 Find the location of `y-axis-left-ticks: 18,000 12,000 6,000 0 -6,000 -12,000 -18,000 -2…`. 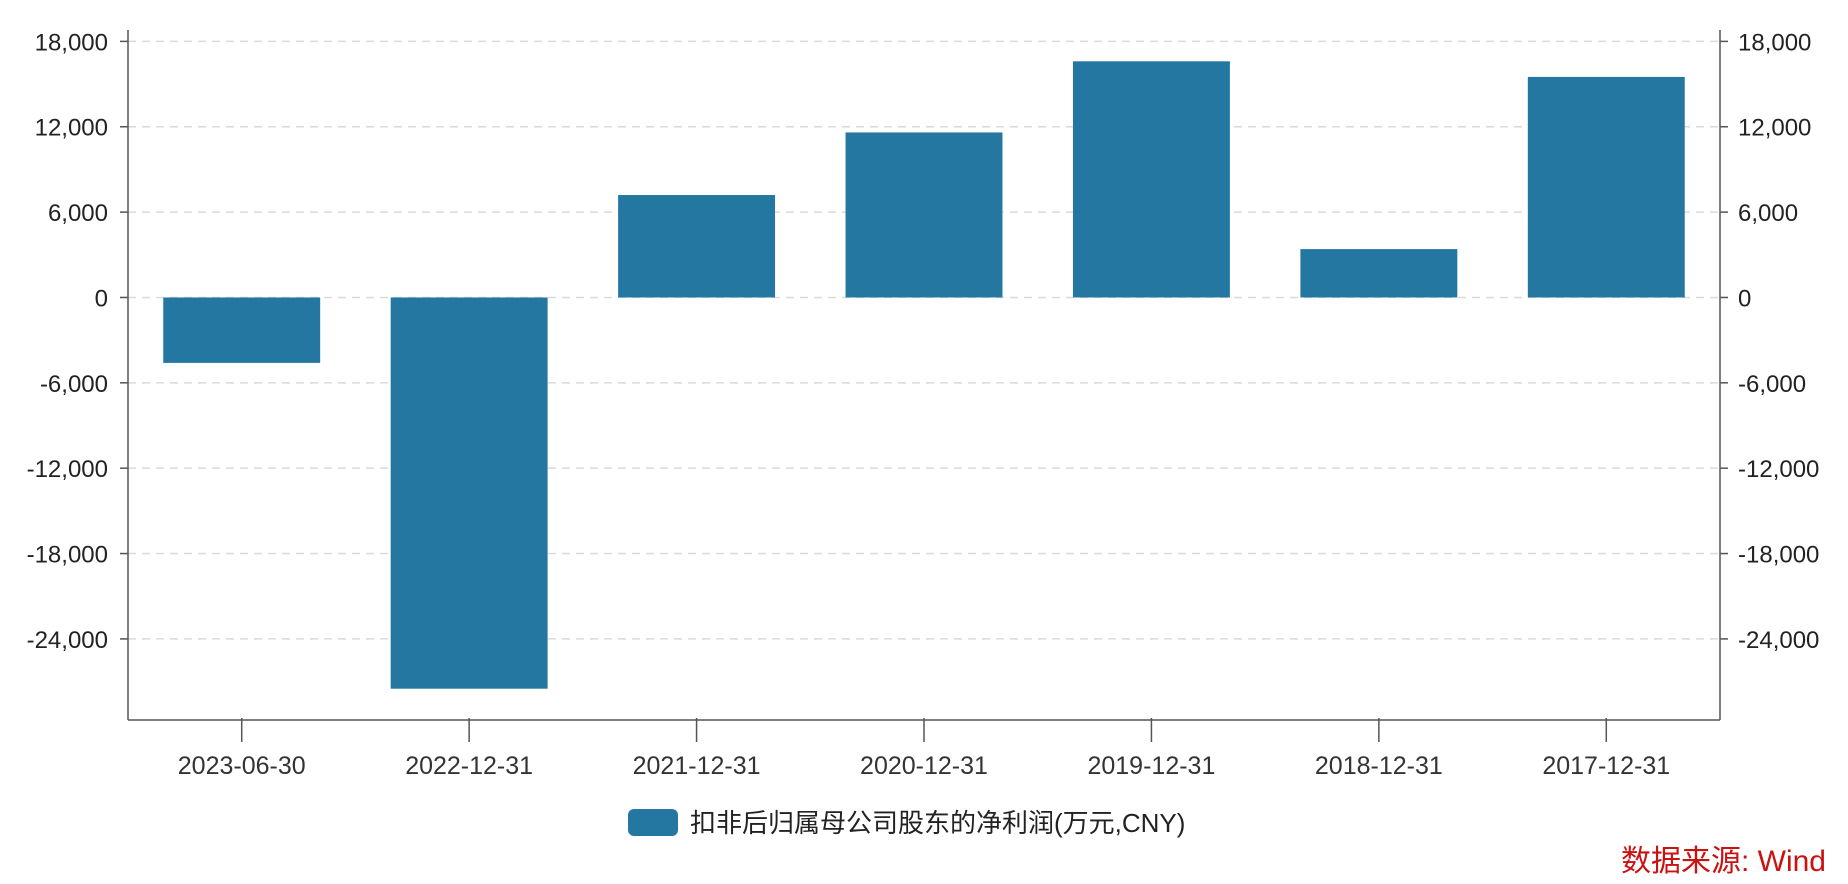

y-axis-left-ticks: 18,000 12,000 6,000 0 -6,000 -12,000 -18,000 -2… is located at coordinates (77, 341).